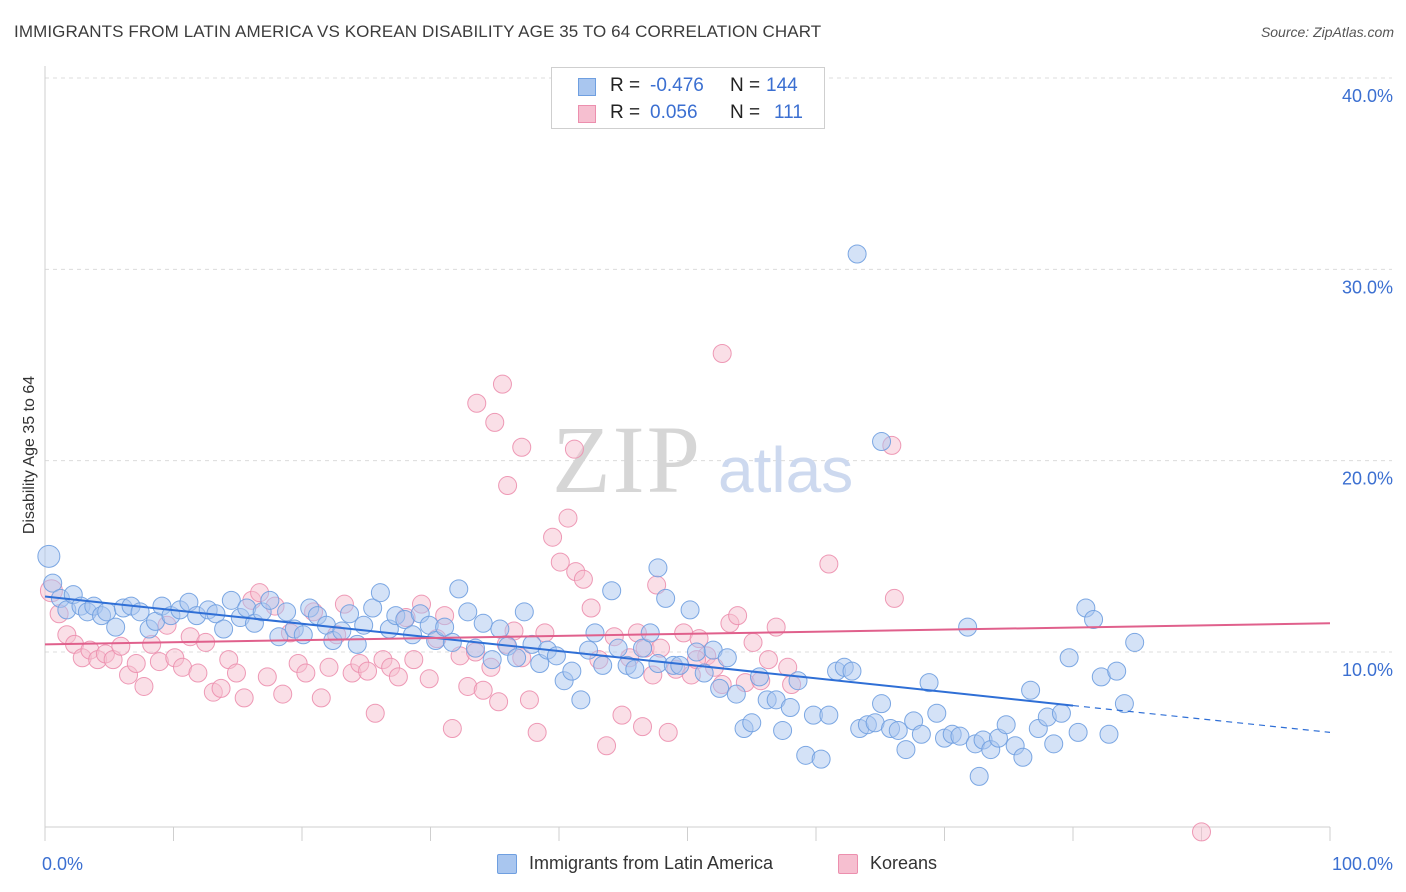  I want to click on watermark-zip: ZIP, so click(627, 459).